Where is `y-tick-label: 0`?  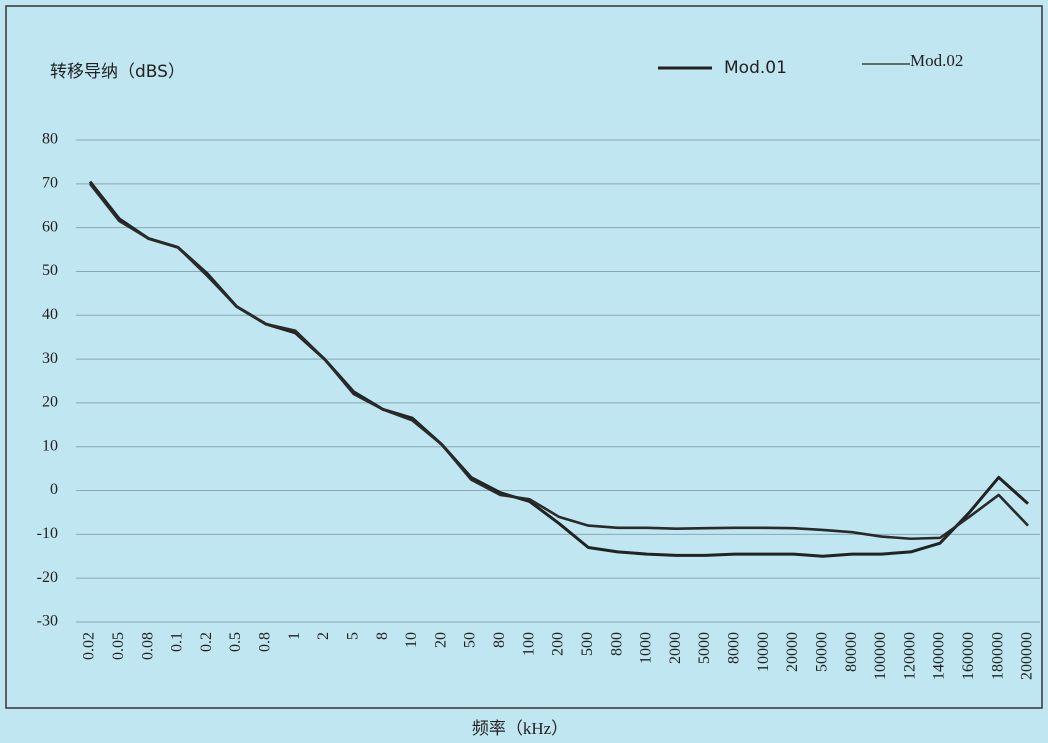 y-tick-label: 0 is located at coordinates (54, 489).